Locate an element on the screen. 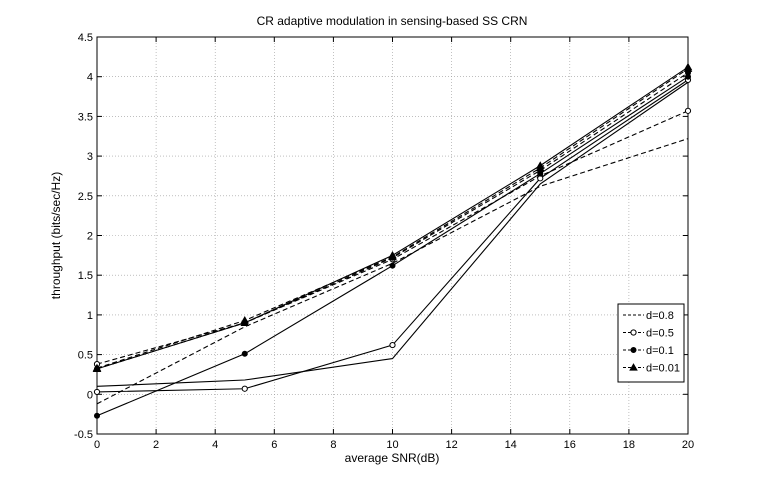 This screenshot has width=761, height=485. y-tick-label: 2 is located at coordinates (90, 237).